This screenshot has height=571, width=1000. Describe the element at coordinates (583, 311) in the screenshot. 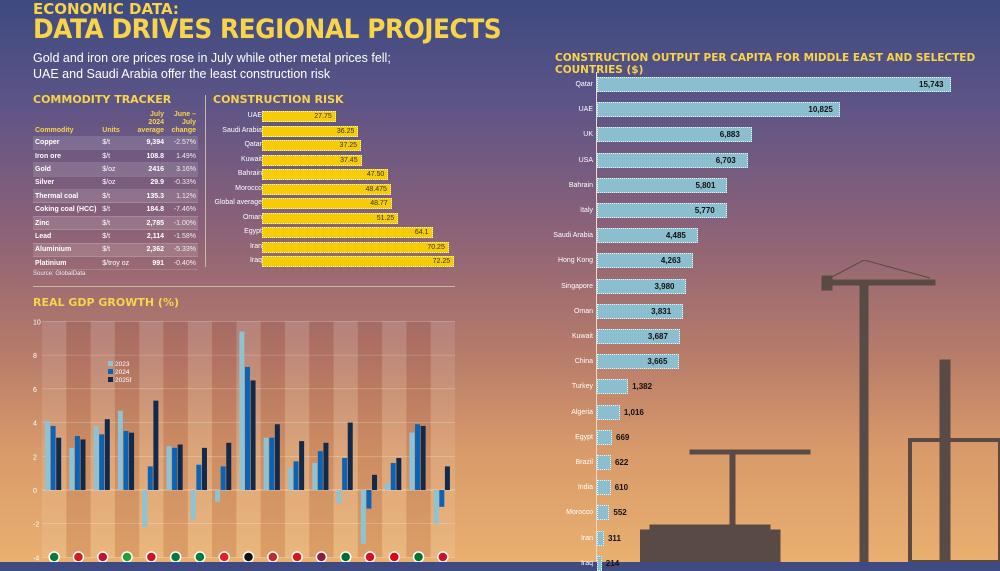

I see `output-label: Oman` at that location.